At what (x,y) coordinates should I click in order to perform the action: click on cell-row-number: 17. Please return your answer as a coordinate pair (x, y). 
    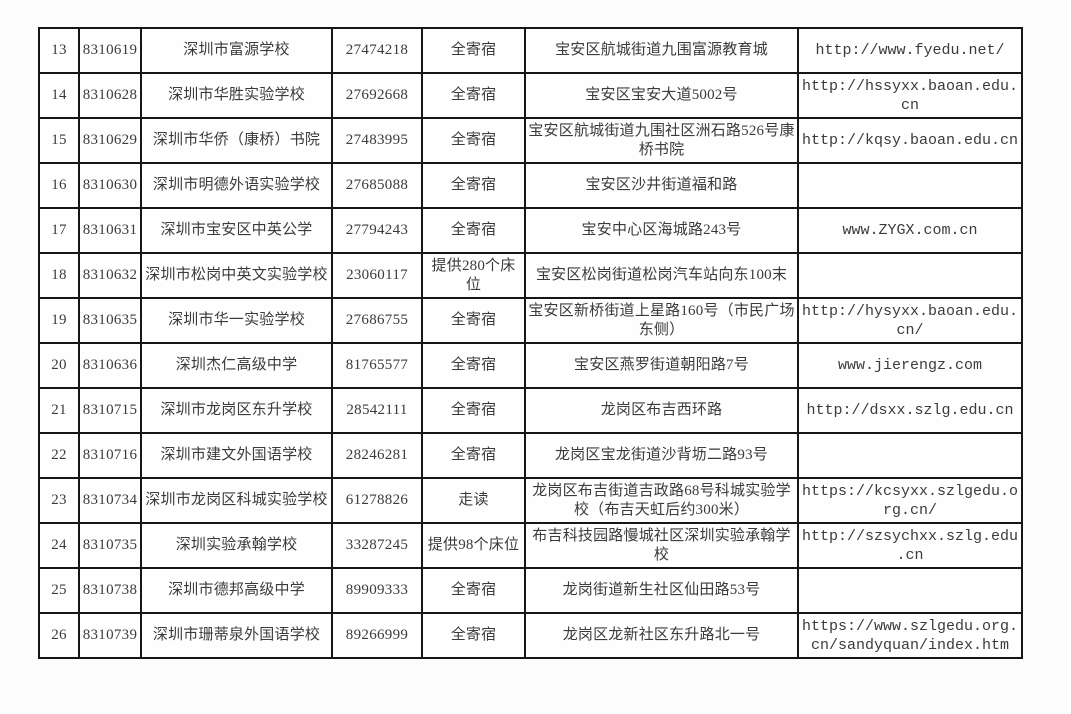
    Looking at the image, I should click on (59, 230).